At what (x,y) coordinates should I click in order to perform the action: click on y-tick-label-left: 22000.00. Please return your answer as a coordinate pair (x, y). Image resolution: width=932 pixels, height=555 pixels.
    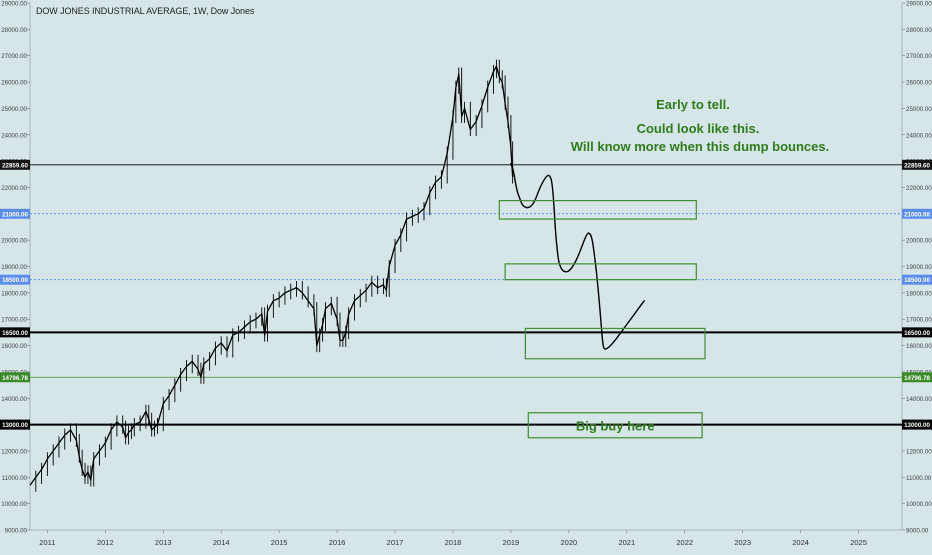
    Looking at the image, I should click on (14, 188).